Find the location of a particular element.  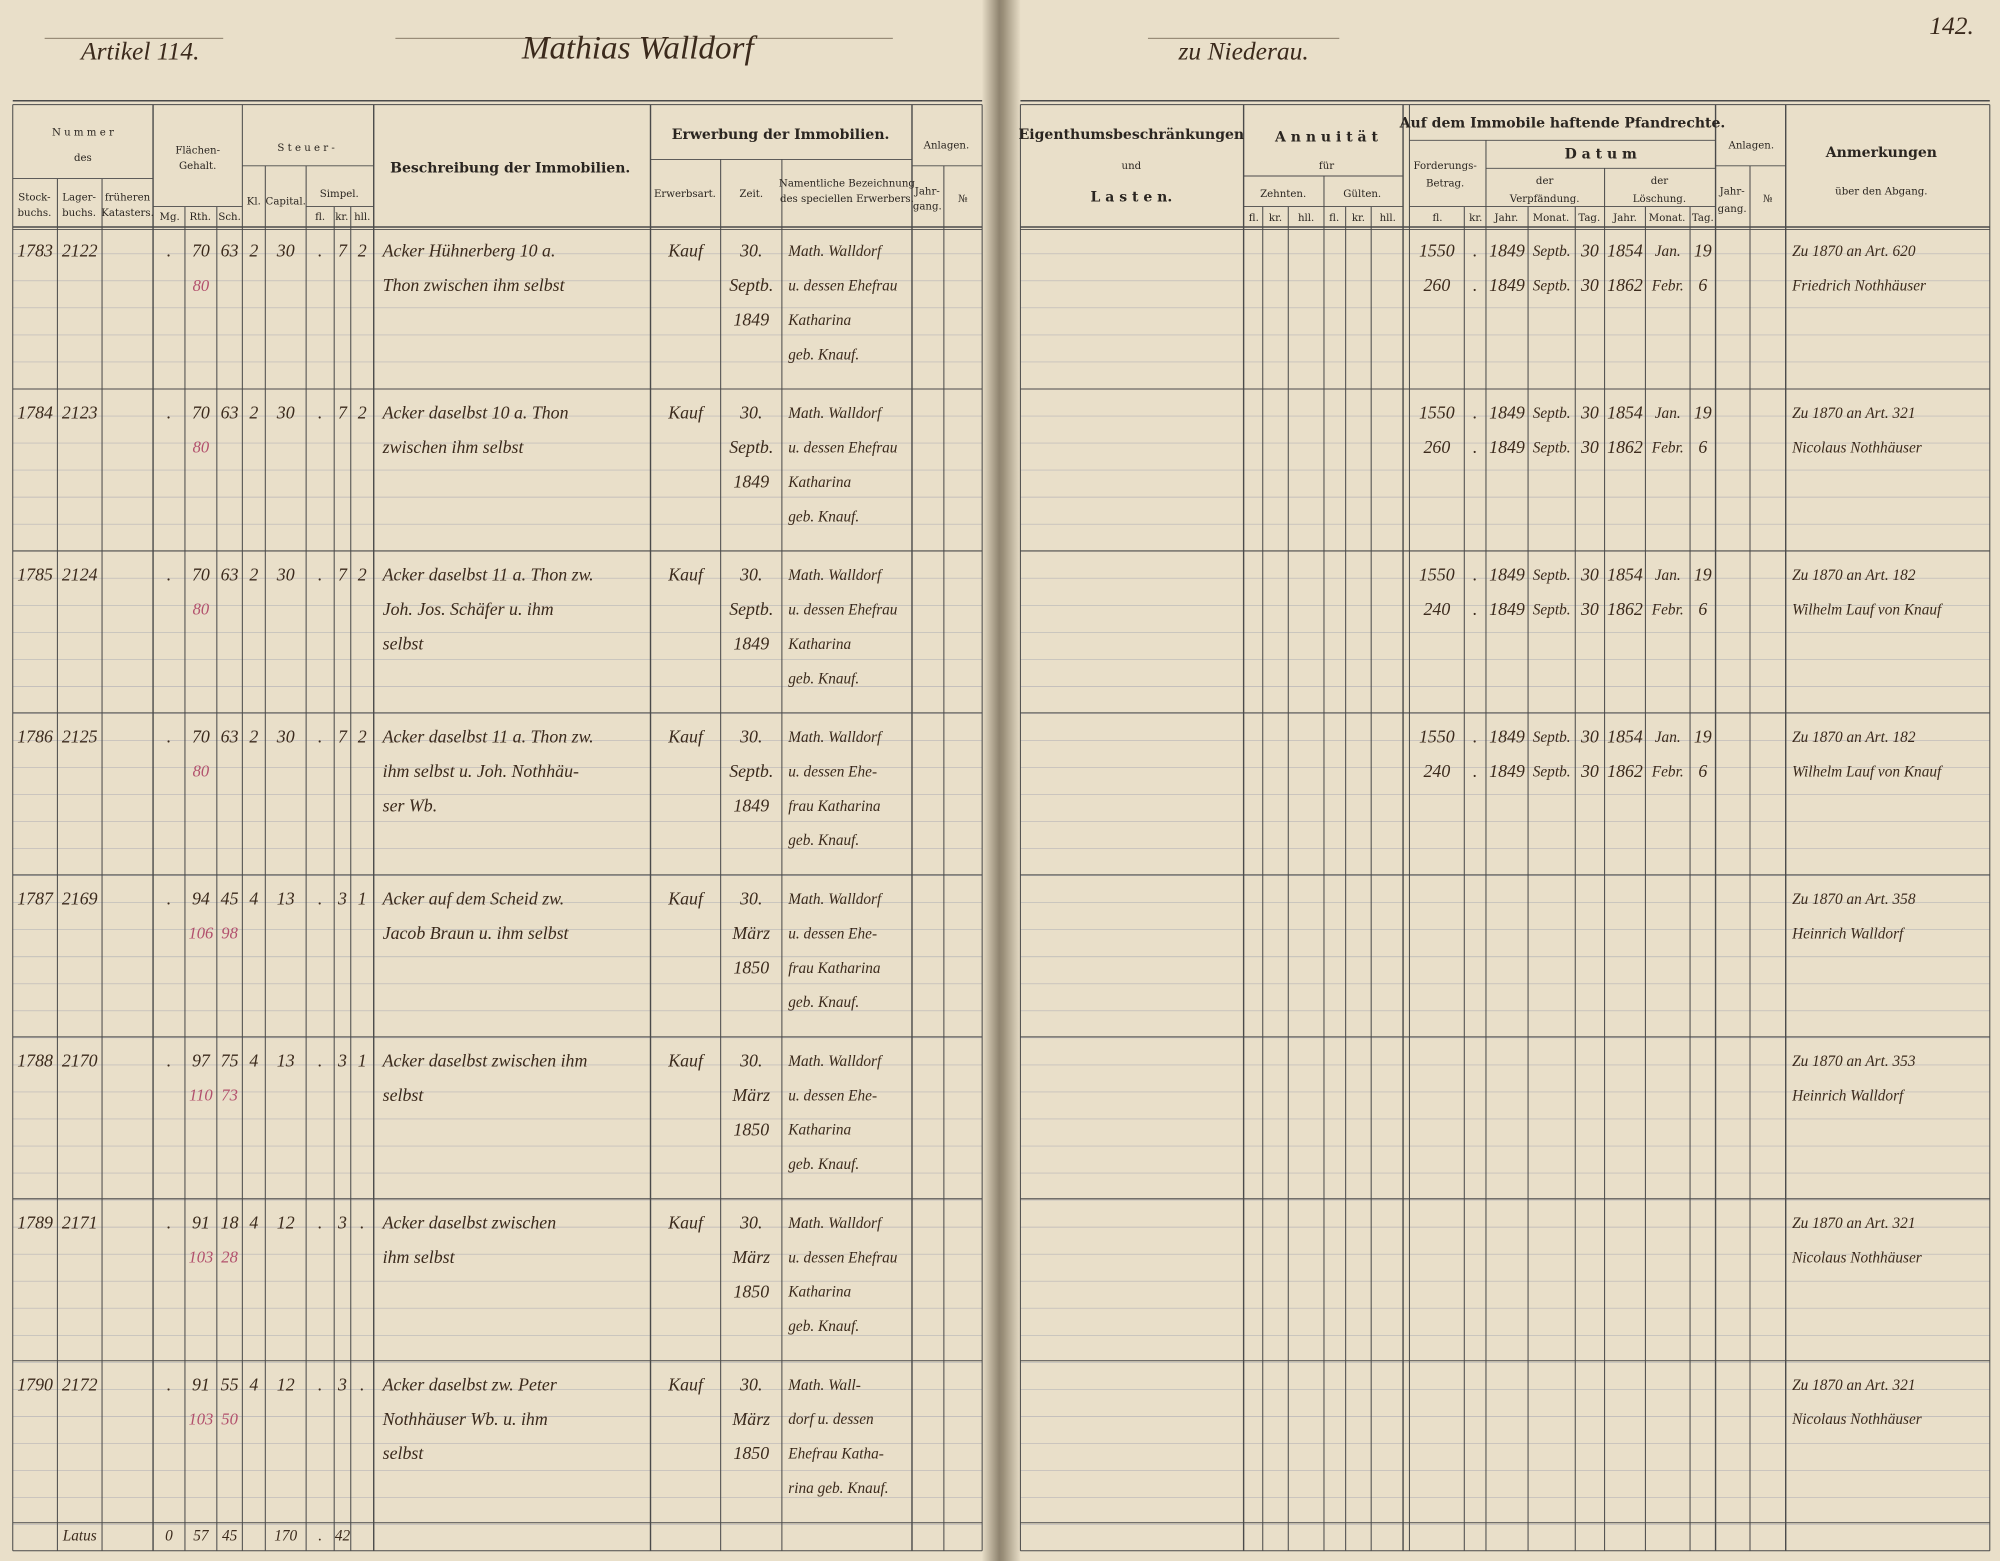

entry-number: 1786 is located at coordinates (35, 737).